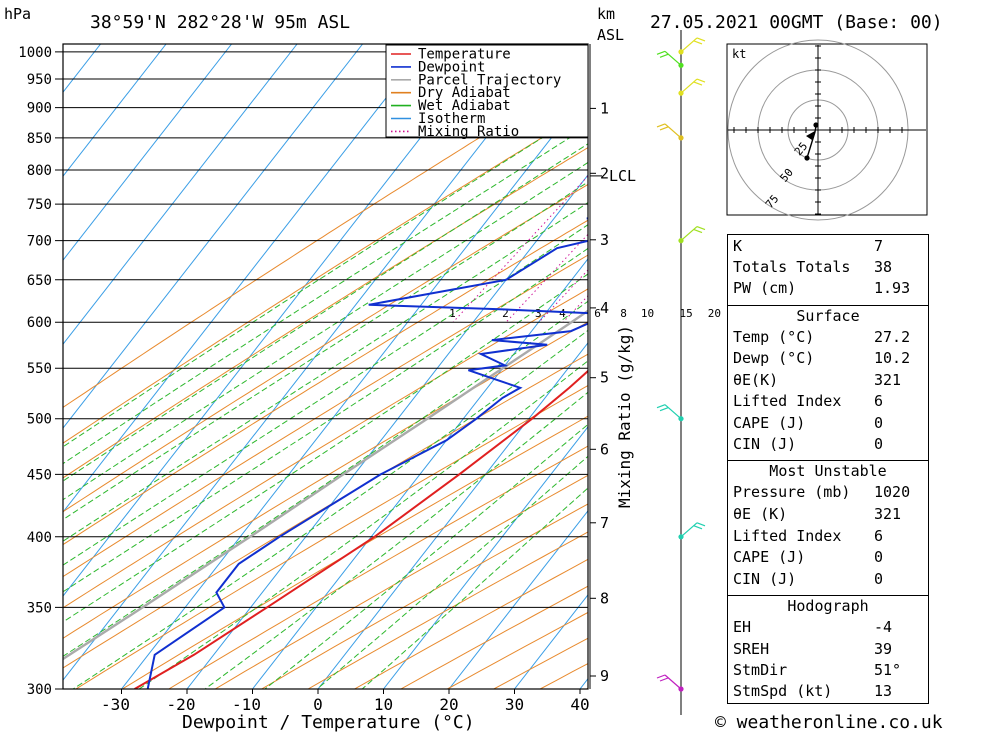 This screenshot has height=733, width=1000. What do you see at coordinates (35, 53) in the screenshot?
I see `pressure-label: 1000` at bounding box center [35, 53].